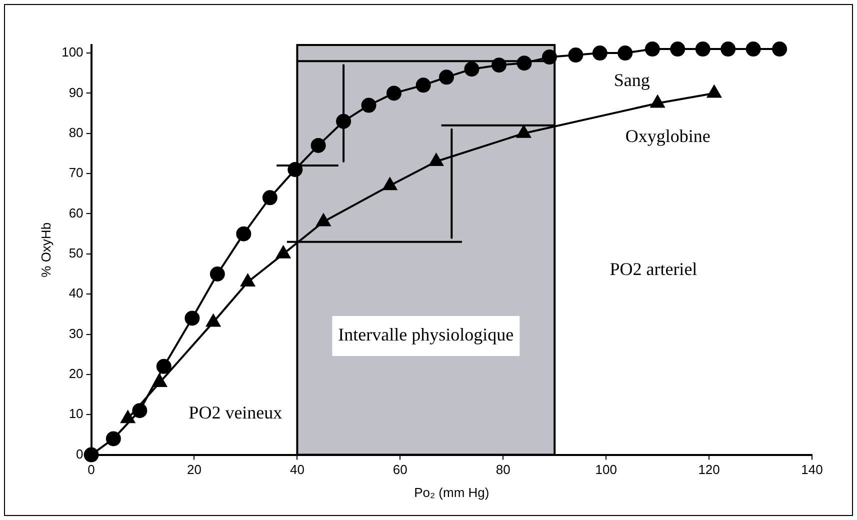 This screenshot has height=520, width=857. Describe the element at coordinates (76, 252) in the screenshot. I see `y-tick-label: 50` at that location.